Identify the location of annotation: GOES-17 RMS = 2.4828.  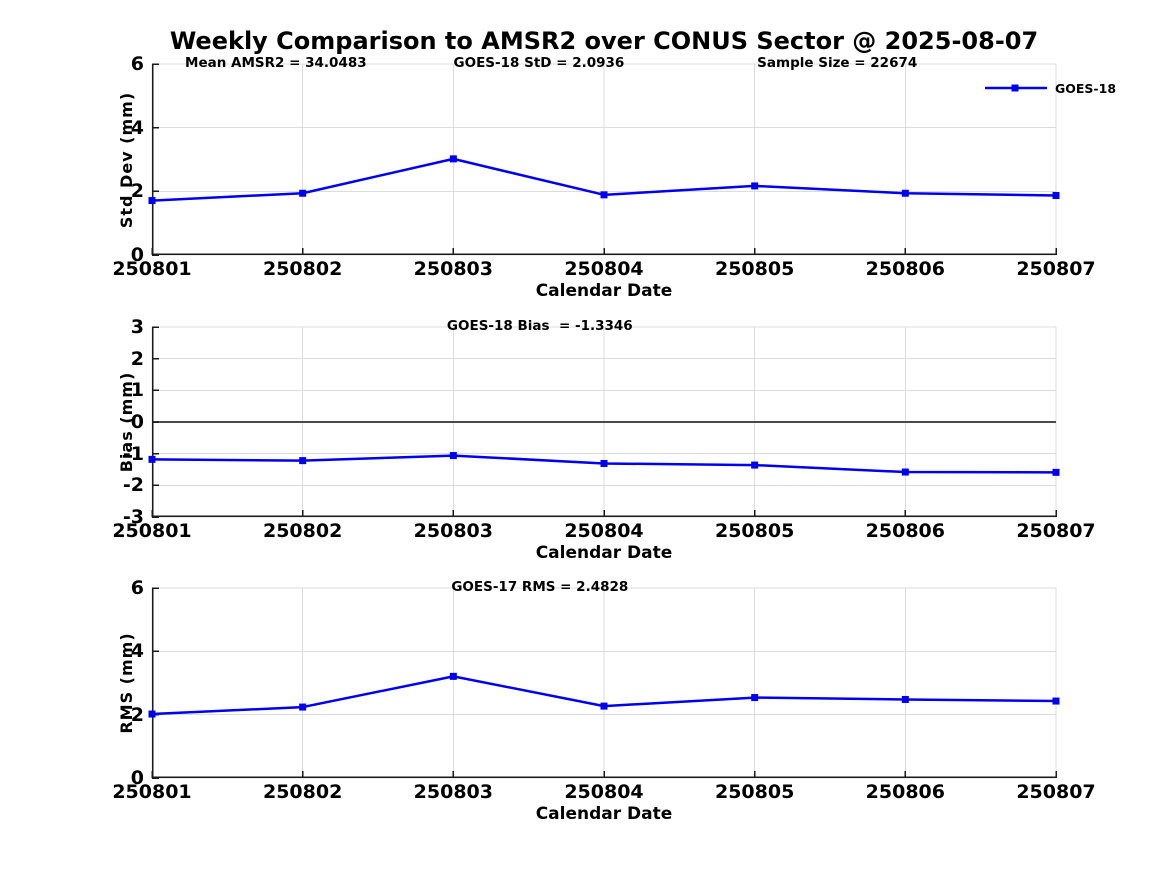
(540, 587).